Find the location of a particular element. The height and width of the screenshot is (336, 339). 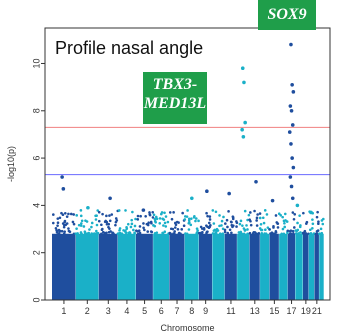

gene-label-tbx3-med13l: TBX3- MED13L is located at coordinates (175, 98).